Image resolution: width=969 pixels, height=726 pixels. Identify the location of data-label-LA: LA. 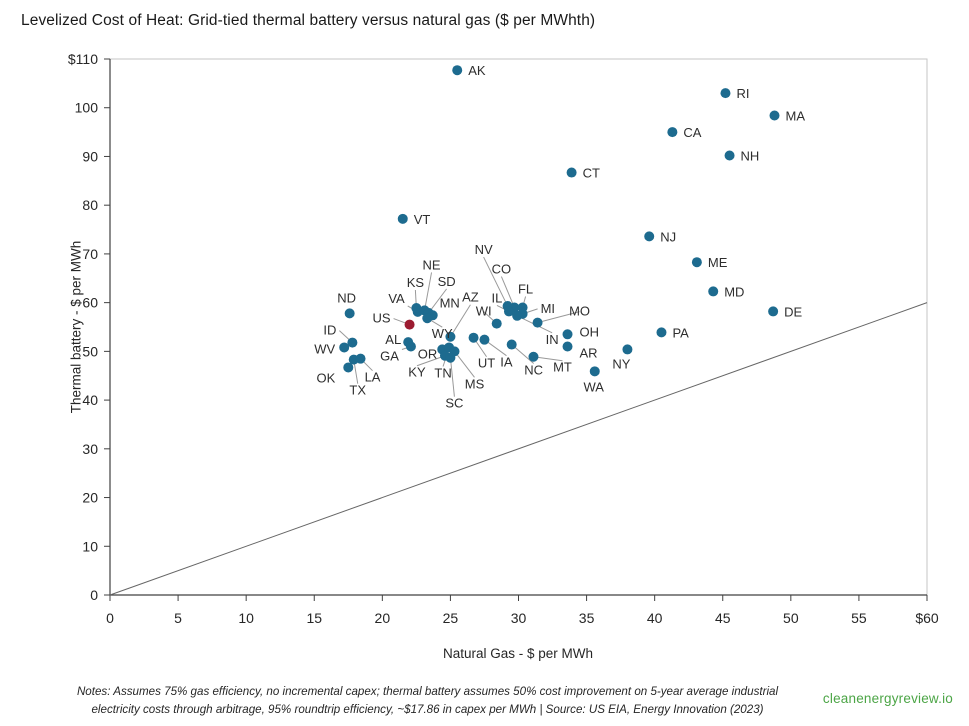
(373, 377).